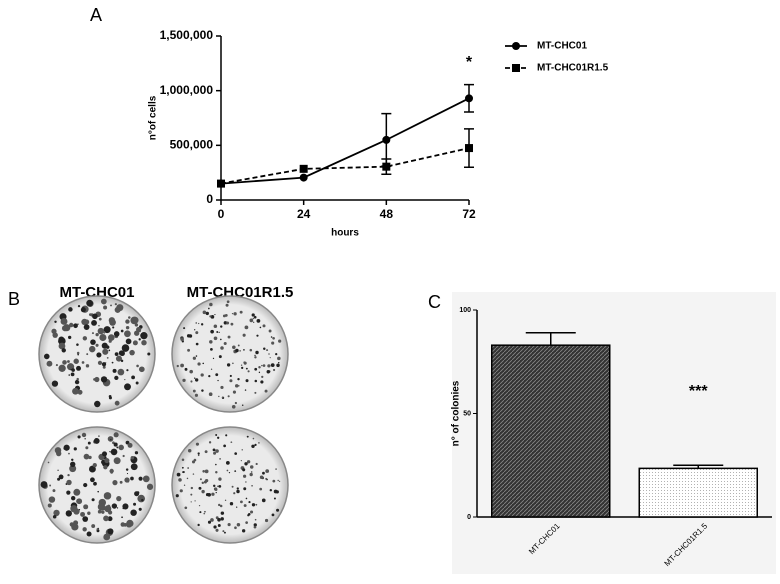  What do you see at coordinates (345, 233) in the screenshot?
I see `x-axis-label: hours` at bounding box center [345, 233].